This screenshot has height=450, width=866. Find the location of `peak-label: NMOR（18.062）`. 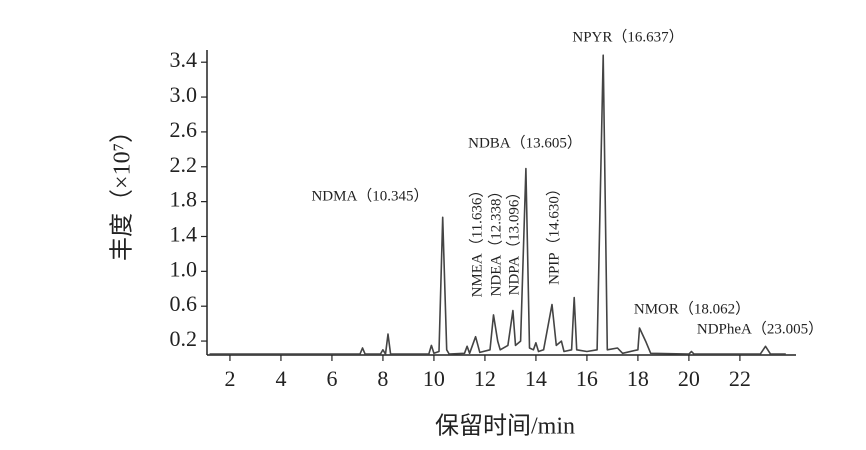

peak-label: NMOR（18.062） is located at coordinates (692, 308).